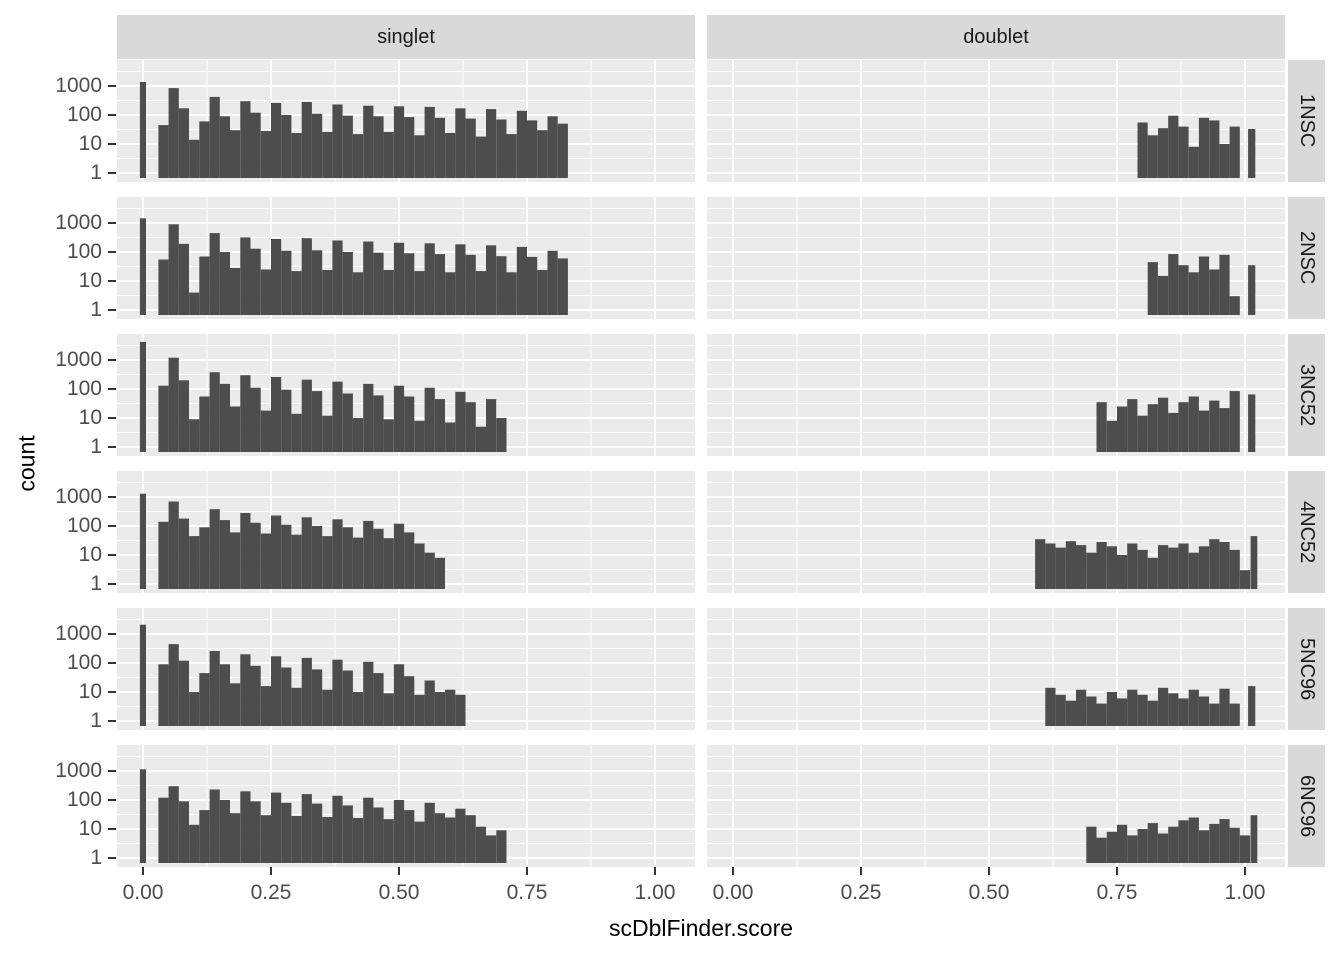 The width and height of the screenshot is (1344, 960). I want to click on x-tick-label: 0.25, so click(861, 892).